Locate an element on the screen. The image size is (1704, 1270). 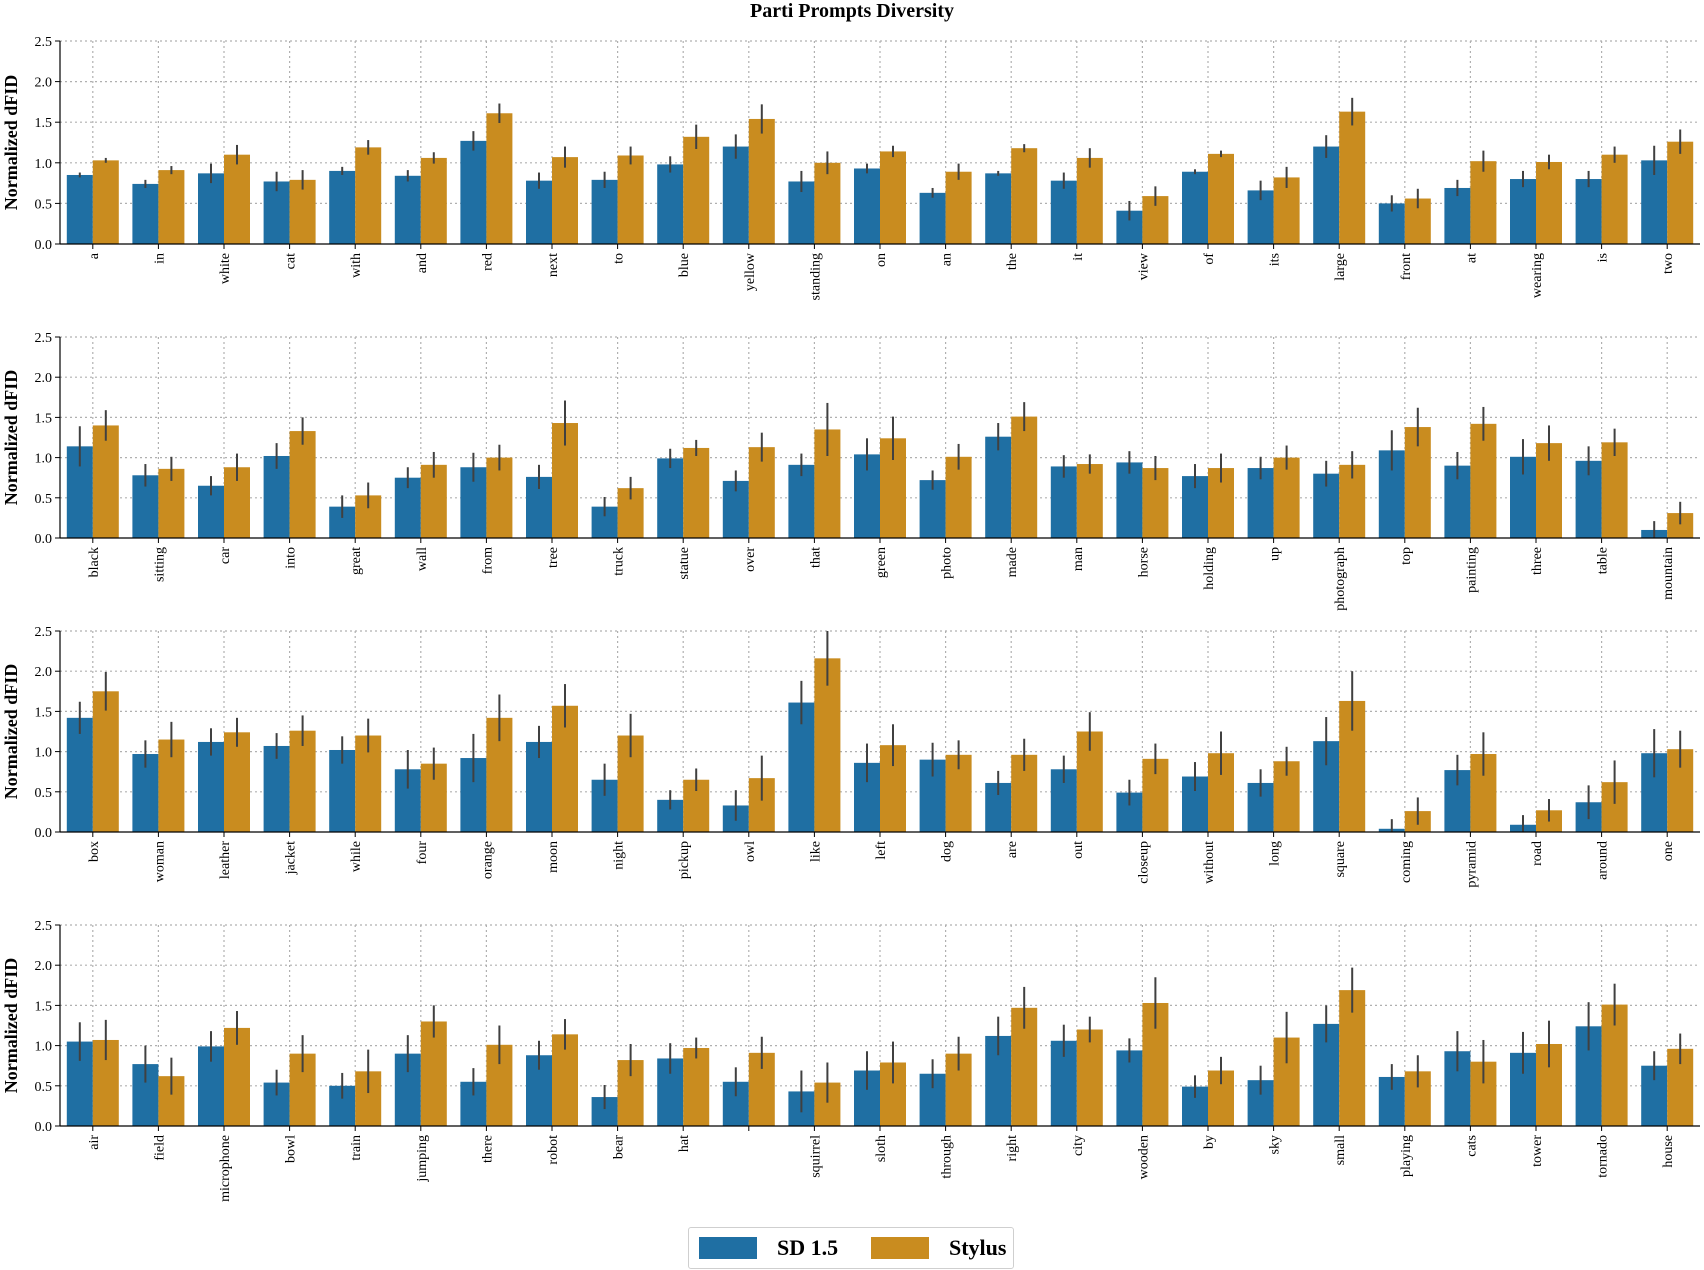
x-tick-label: pickup is located at coordinates (684, 860).